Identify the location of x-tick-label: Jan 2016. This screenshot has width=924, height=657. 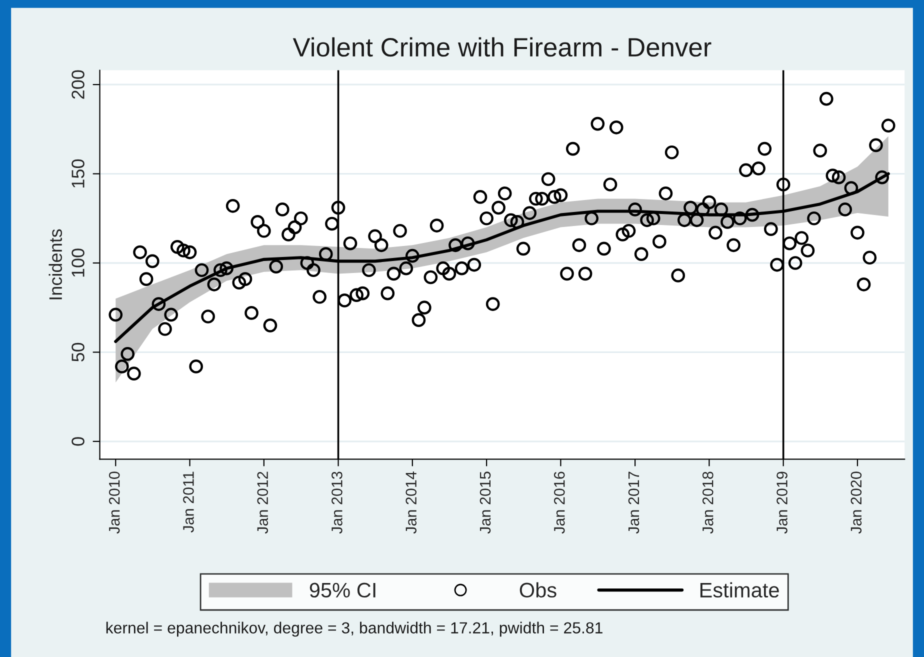
(559, 503).